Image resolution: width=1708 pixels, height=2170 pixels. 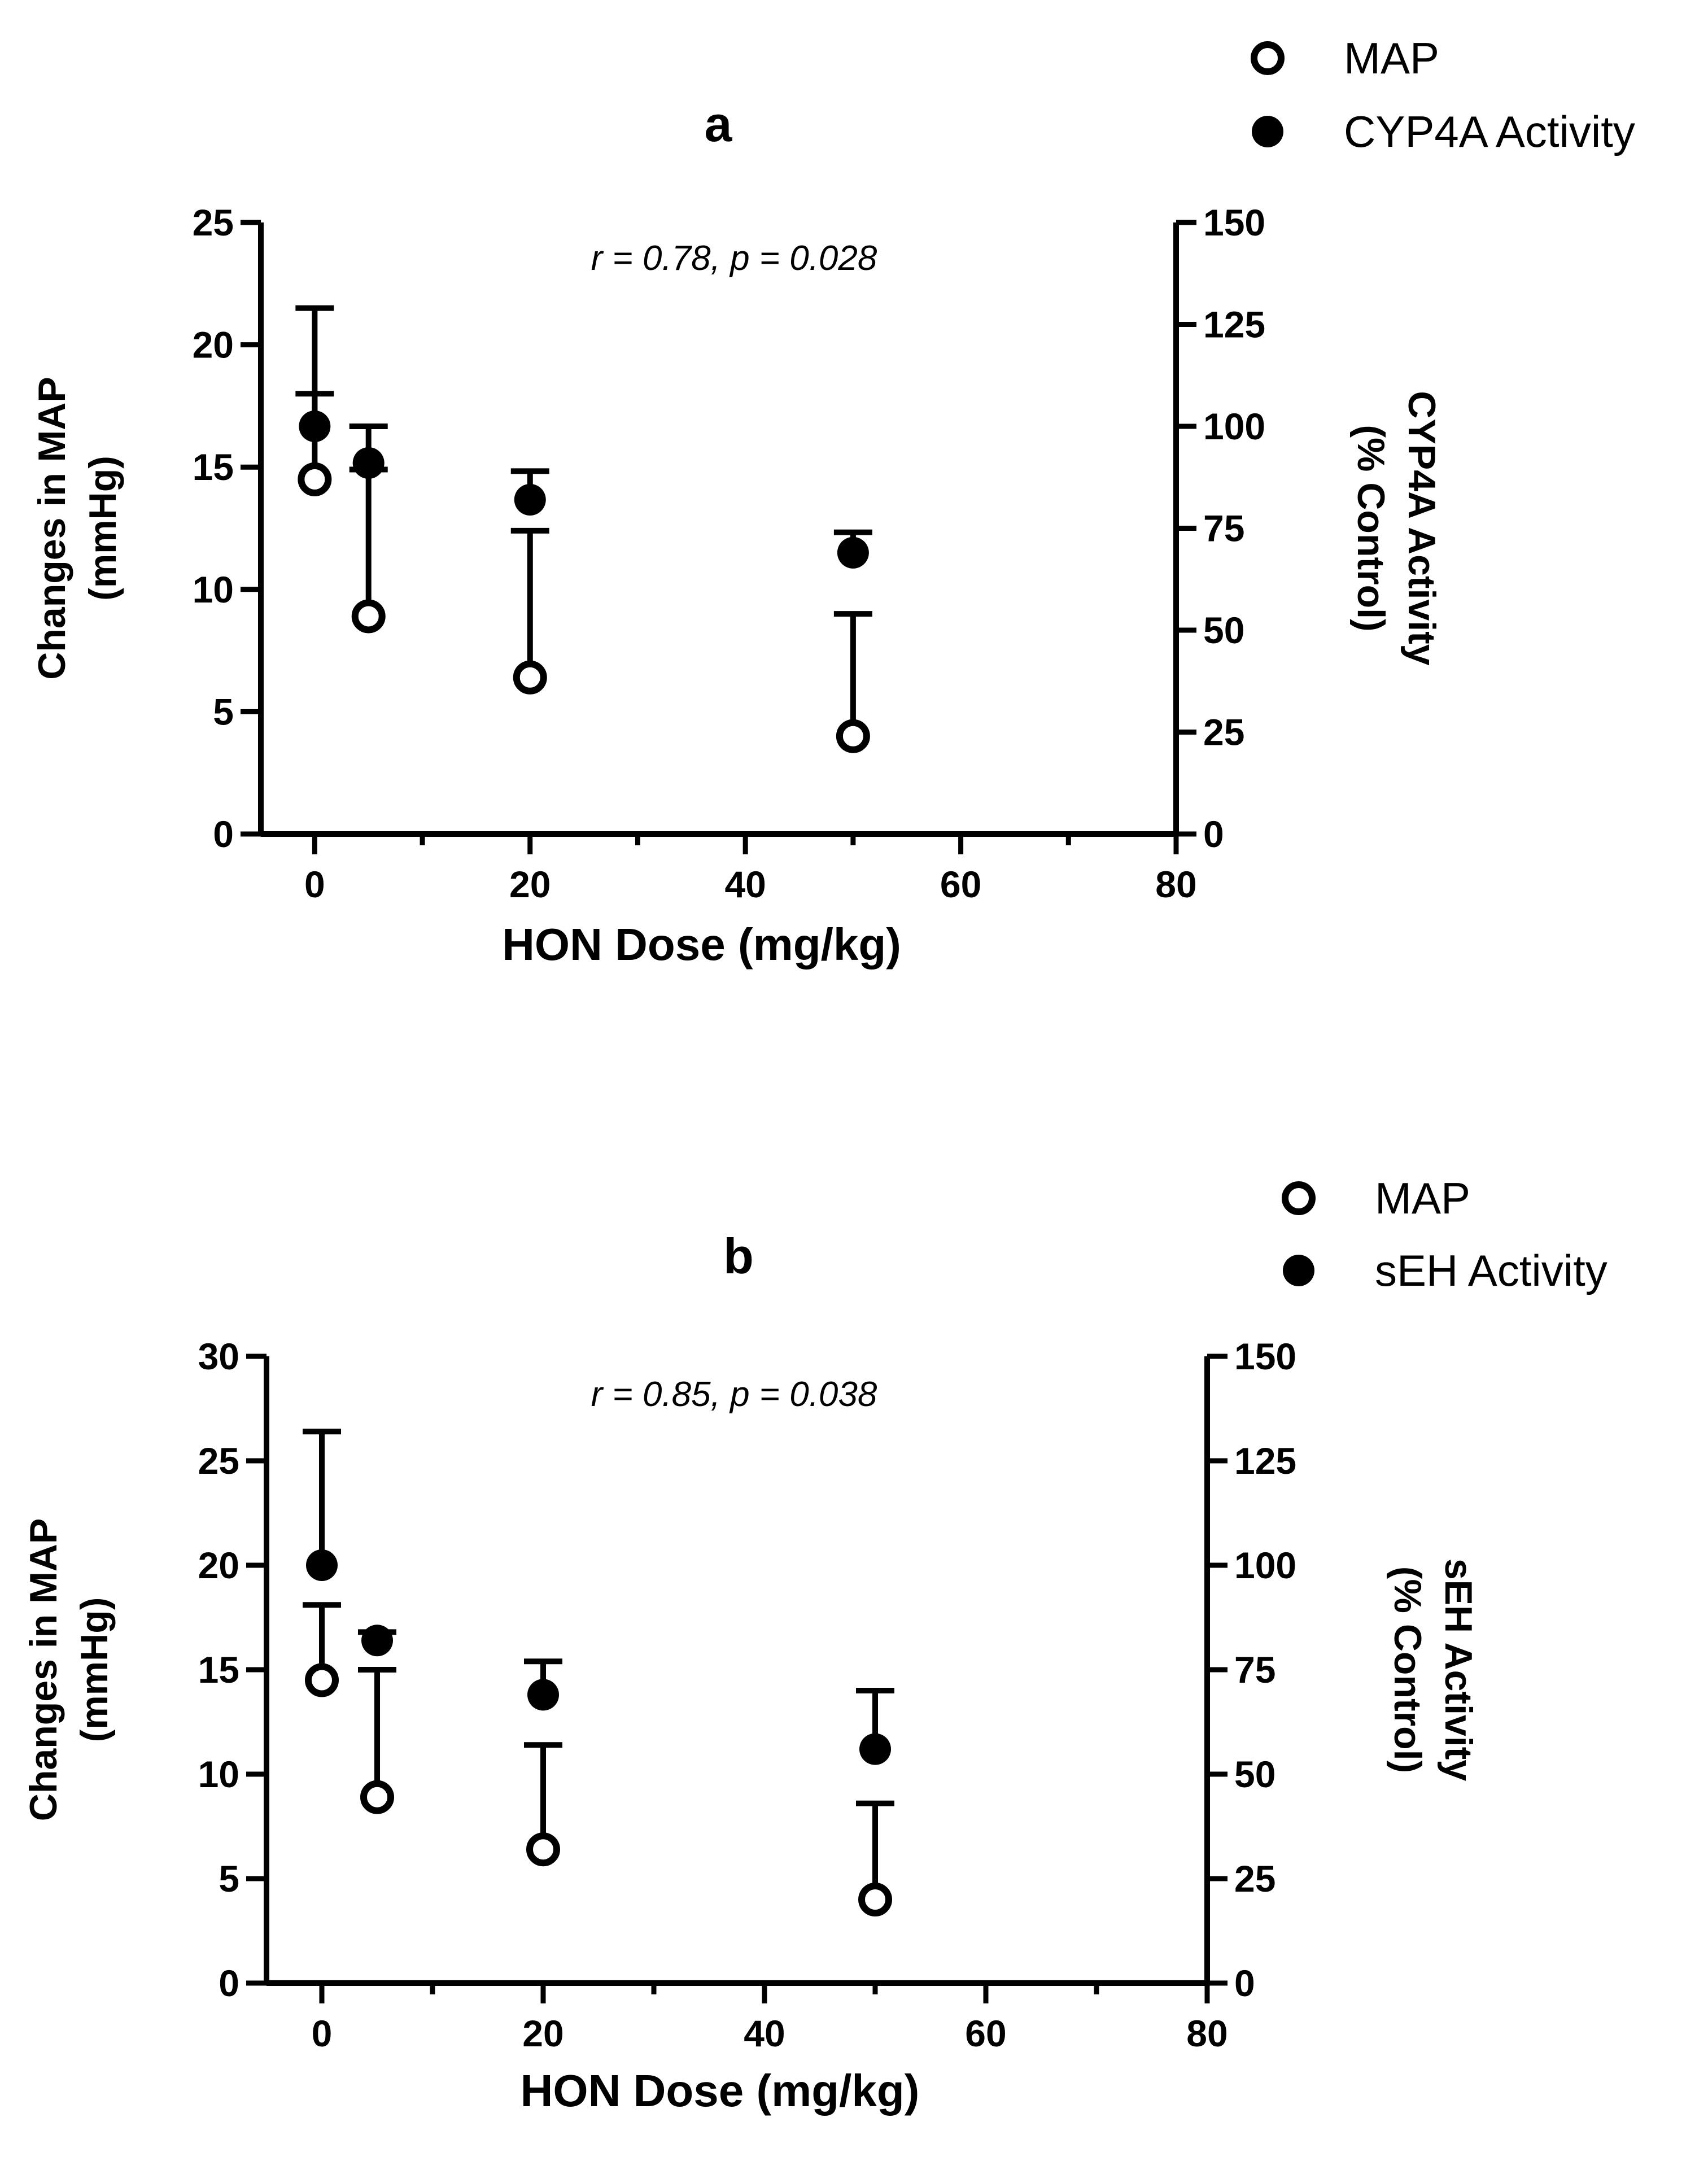 What do you see at coordinates (1491, 1271) in the screenshot?
I see `legend-label: sEH Activity` at bounding box center [1491, 1271].